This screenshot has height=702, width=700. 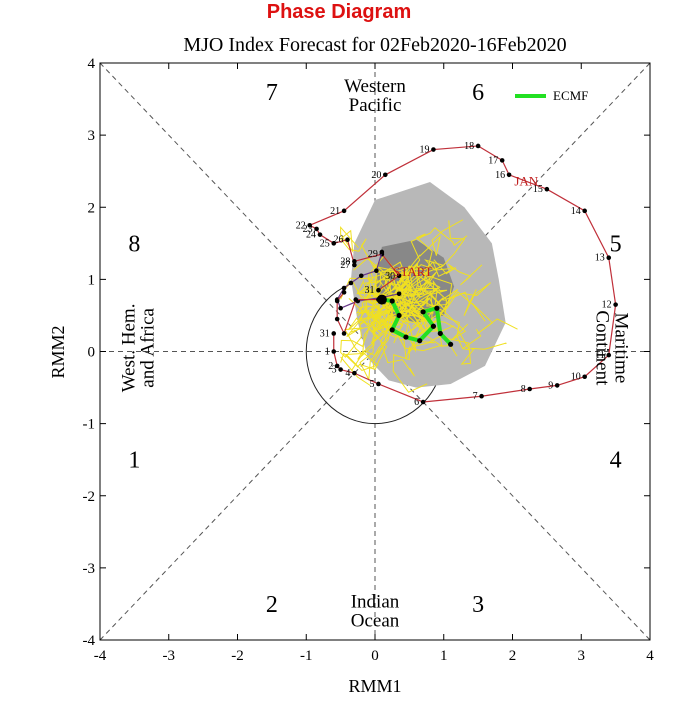 What do you see at coordinates (570, 95) in the screenshot?
I see `legend-ecmf-label: ECMF` at bounding box center [570, 95].